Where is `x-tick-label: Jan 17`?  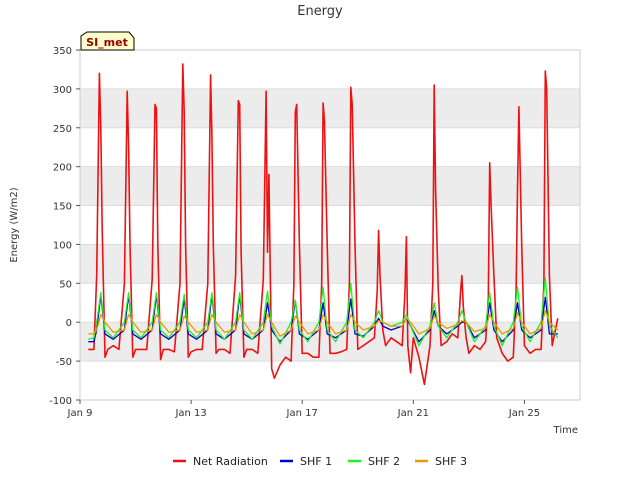 x-tick-label: Jan 17 is located at coordinates (302, 413).